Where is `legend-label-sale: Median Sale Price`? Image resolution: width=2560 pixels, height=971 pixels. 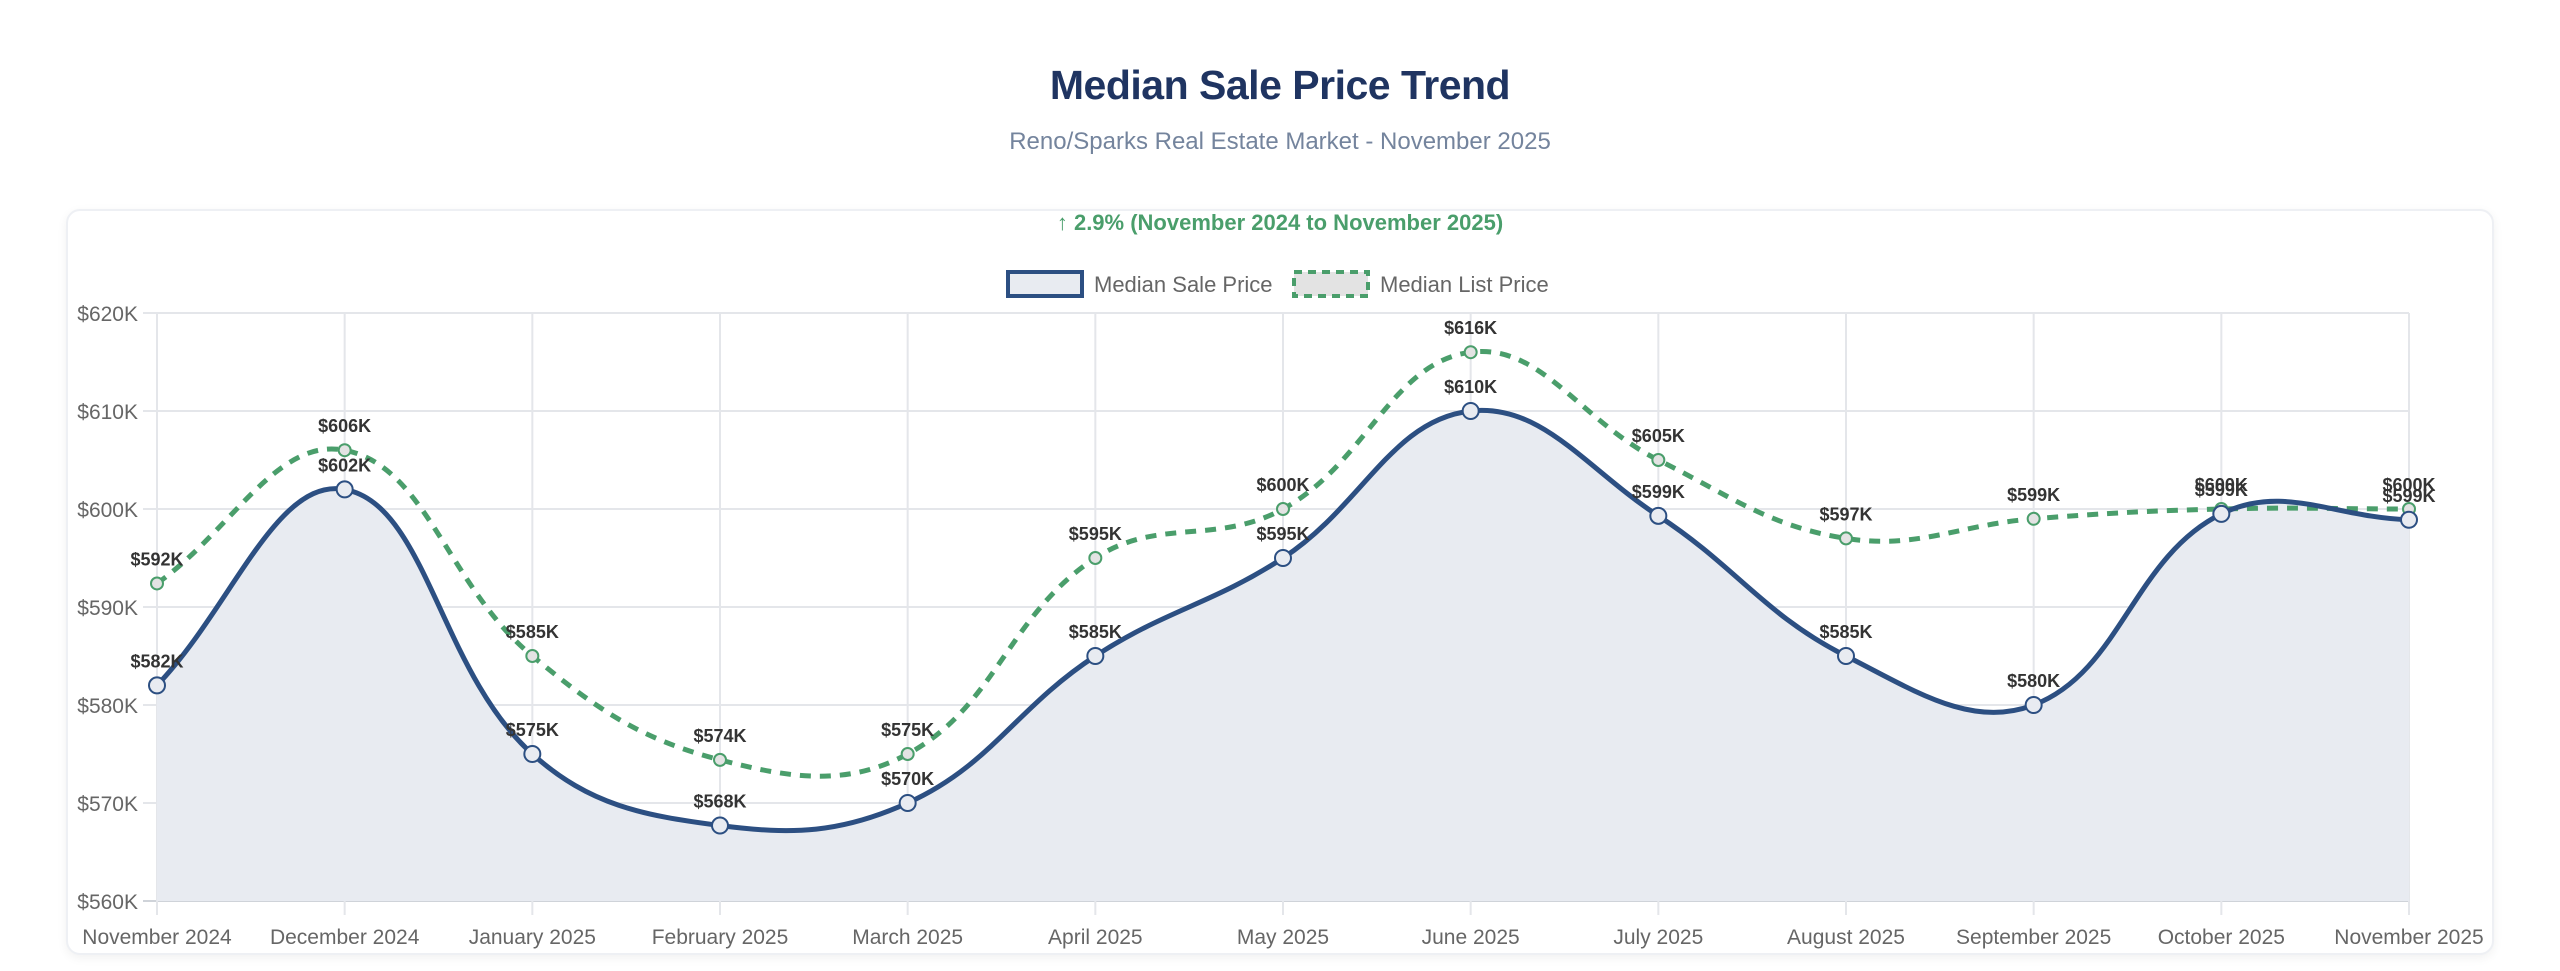
legend-label-sale: Median Sale Price is located at coordinates (1183, 284).